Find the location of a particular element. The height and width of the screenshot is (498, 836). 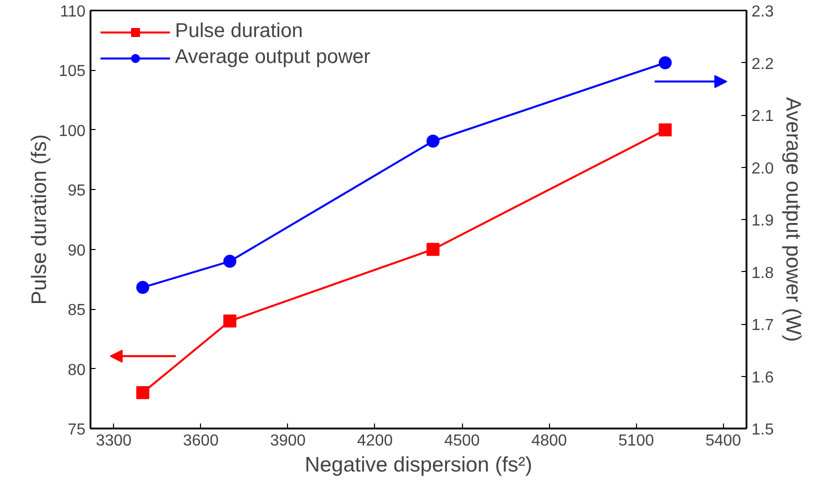

x-tick-label: 5400 is located at coordinates (723, 441).